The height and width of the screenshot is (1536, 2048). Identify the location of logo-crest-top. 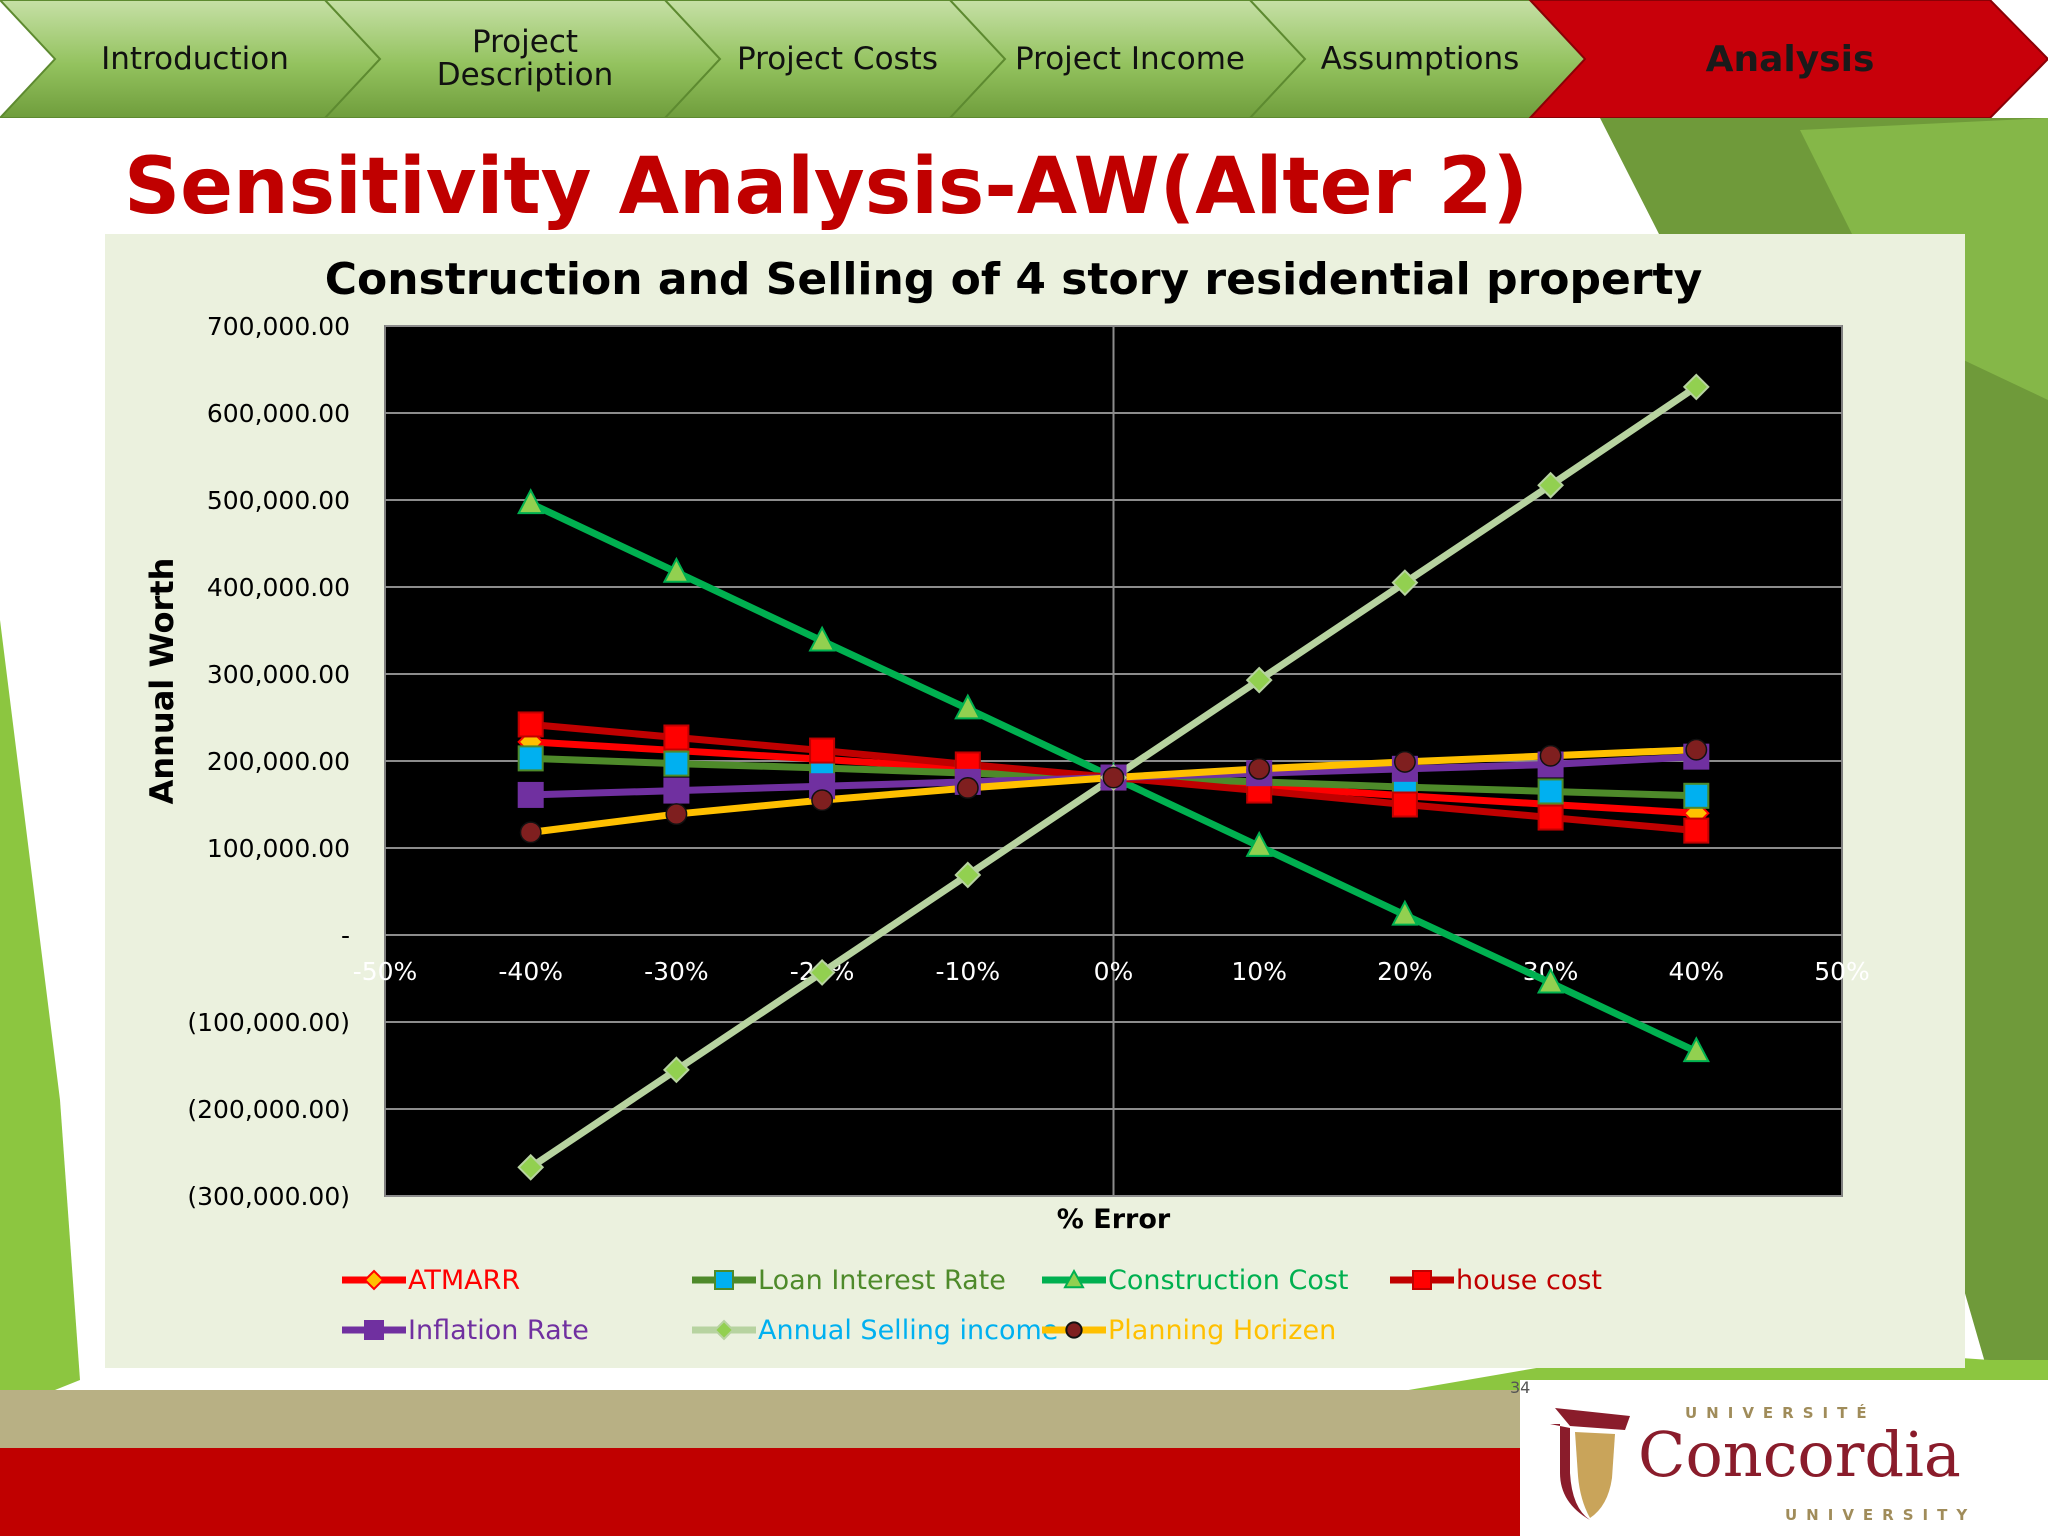
(1592, 1419).